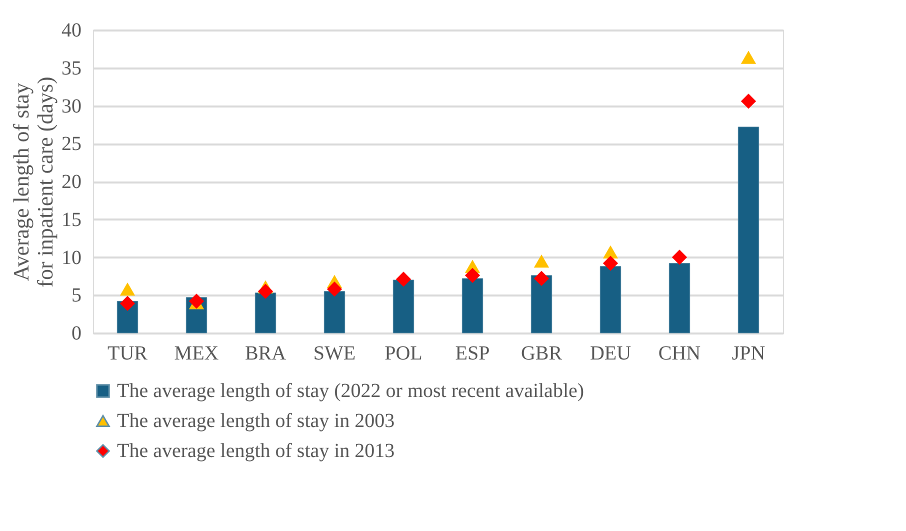  Describe the element at coordinates (72, 68) in the screenshot. I see `y-tick-label: 35` at that location.